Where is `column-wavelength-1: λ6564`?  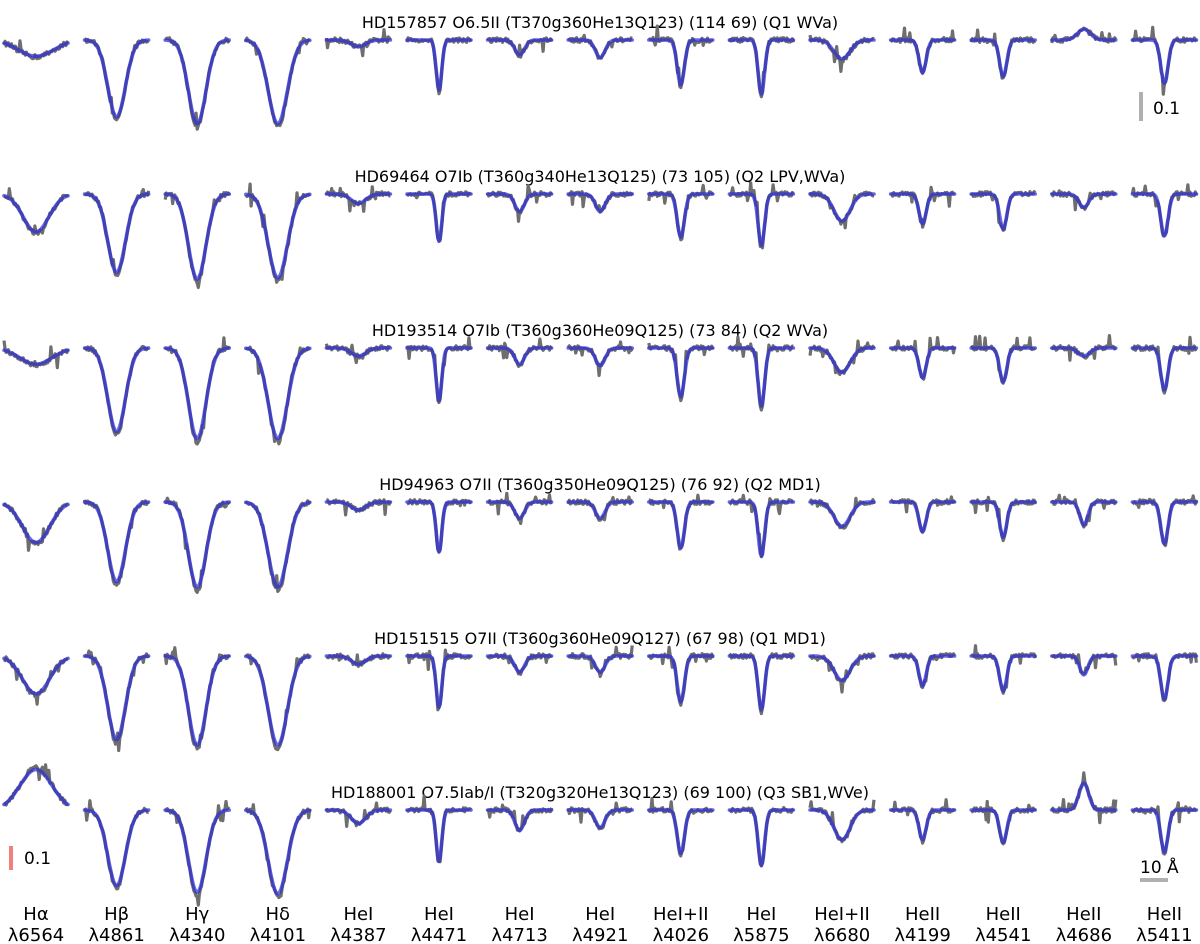 column-wavelength-1: λ6564 is located at coordinates (36, 934).